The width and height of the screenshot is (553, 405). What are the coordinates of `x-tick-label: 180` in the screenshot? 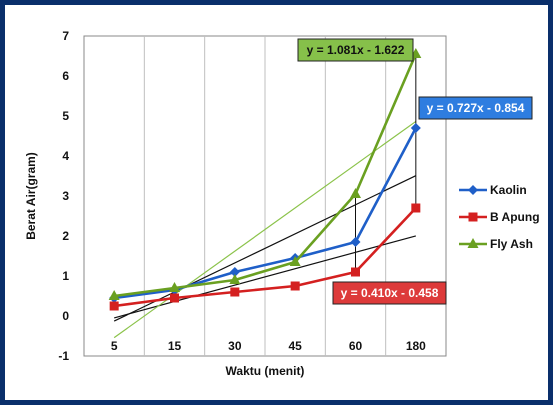 It's located at (416, 346).